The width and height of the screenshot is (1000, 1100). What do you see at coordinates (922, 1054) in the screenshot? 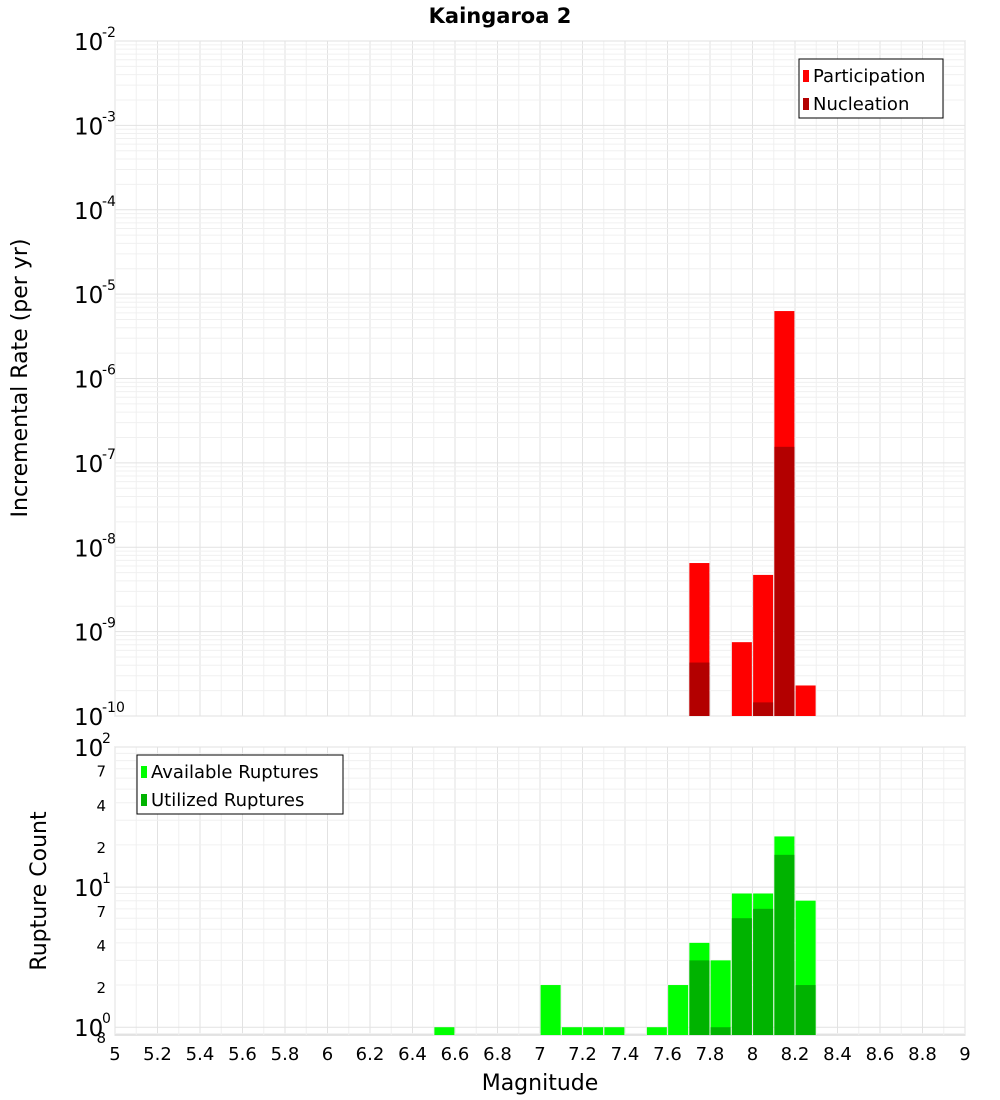
I see `x-tick-label: 8.8` at bounding box center [922, 1054].